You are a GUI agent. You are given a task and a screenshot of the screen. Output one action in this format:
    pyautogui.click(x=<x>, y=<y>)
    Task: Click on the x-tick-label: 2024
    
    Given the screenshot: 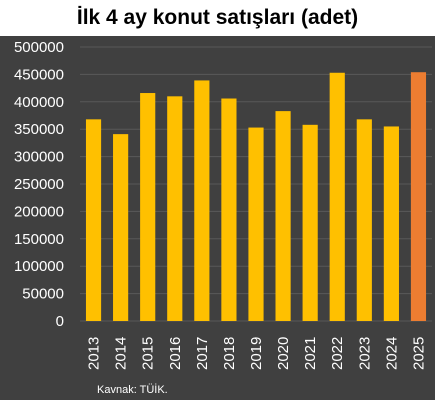 What is the action you would take?
    pyautogui.click(x=391, y=353)
    